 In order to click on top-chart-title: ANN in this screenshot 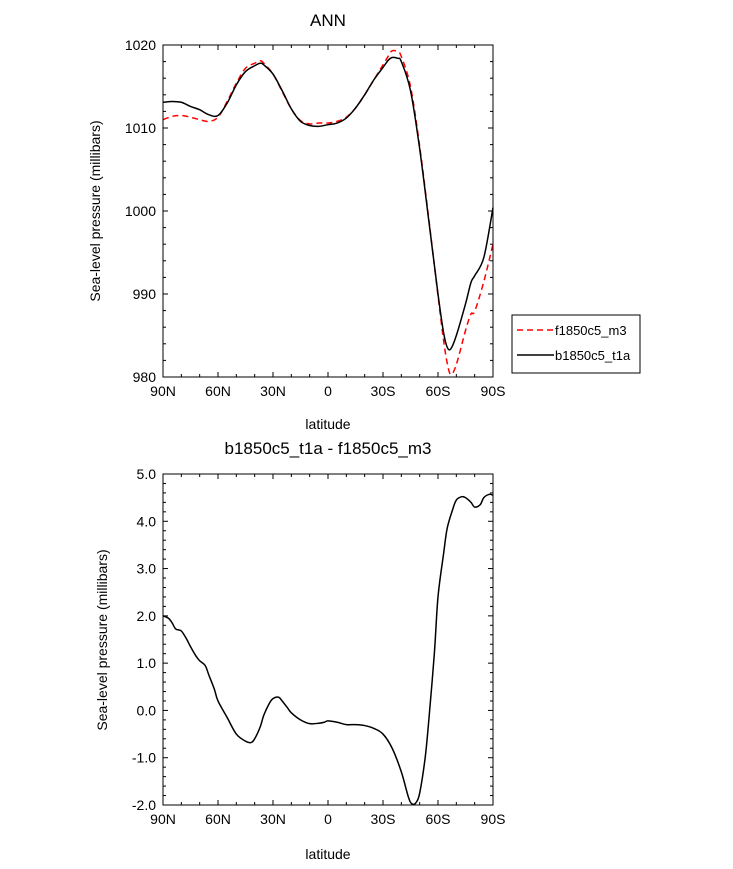, I will do `click(328, 20)`.